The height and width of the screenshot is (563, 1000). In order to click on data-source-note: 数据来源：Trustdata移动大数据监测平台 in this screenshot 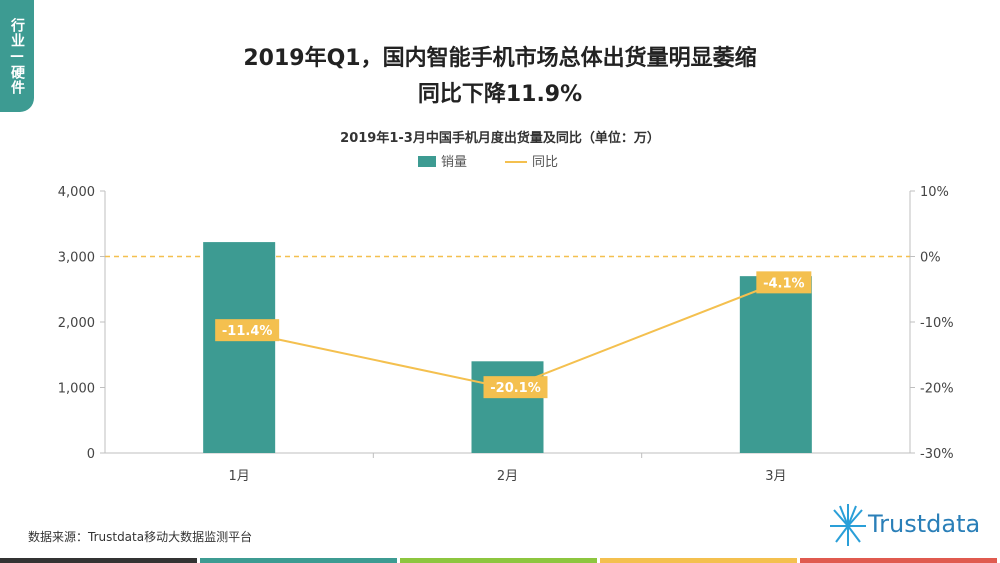, I will do `click(140, 537)`.